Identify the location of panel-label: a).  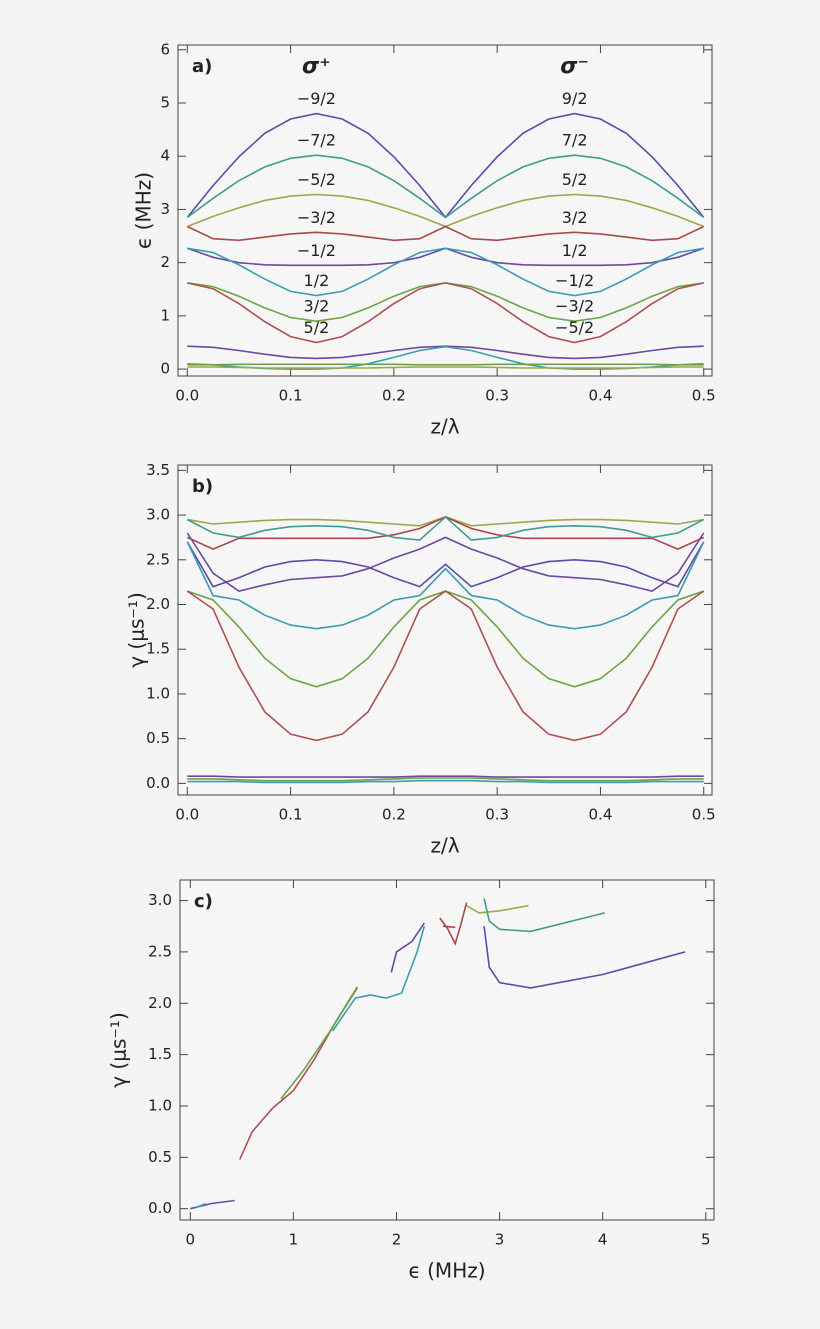
(202, 66).